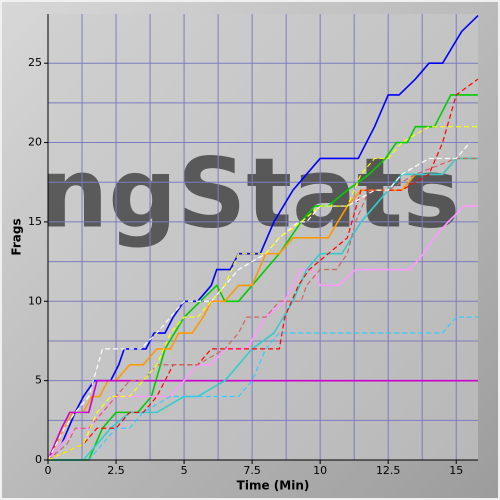 Image resolution: width=500 pixels, height=500 pixels. I want to click on x-tick-label: 0, so click(48, 470).